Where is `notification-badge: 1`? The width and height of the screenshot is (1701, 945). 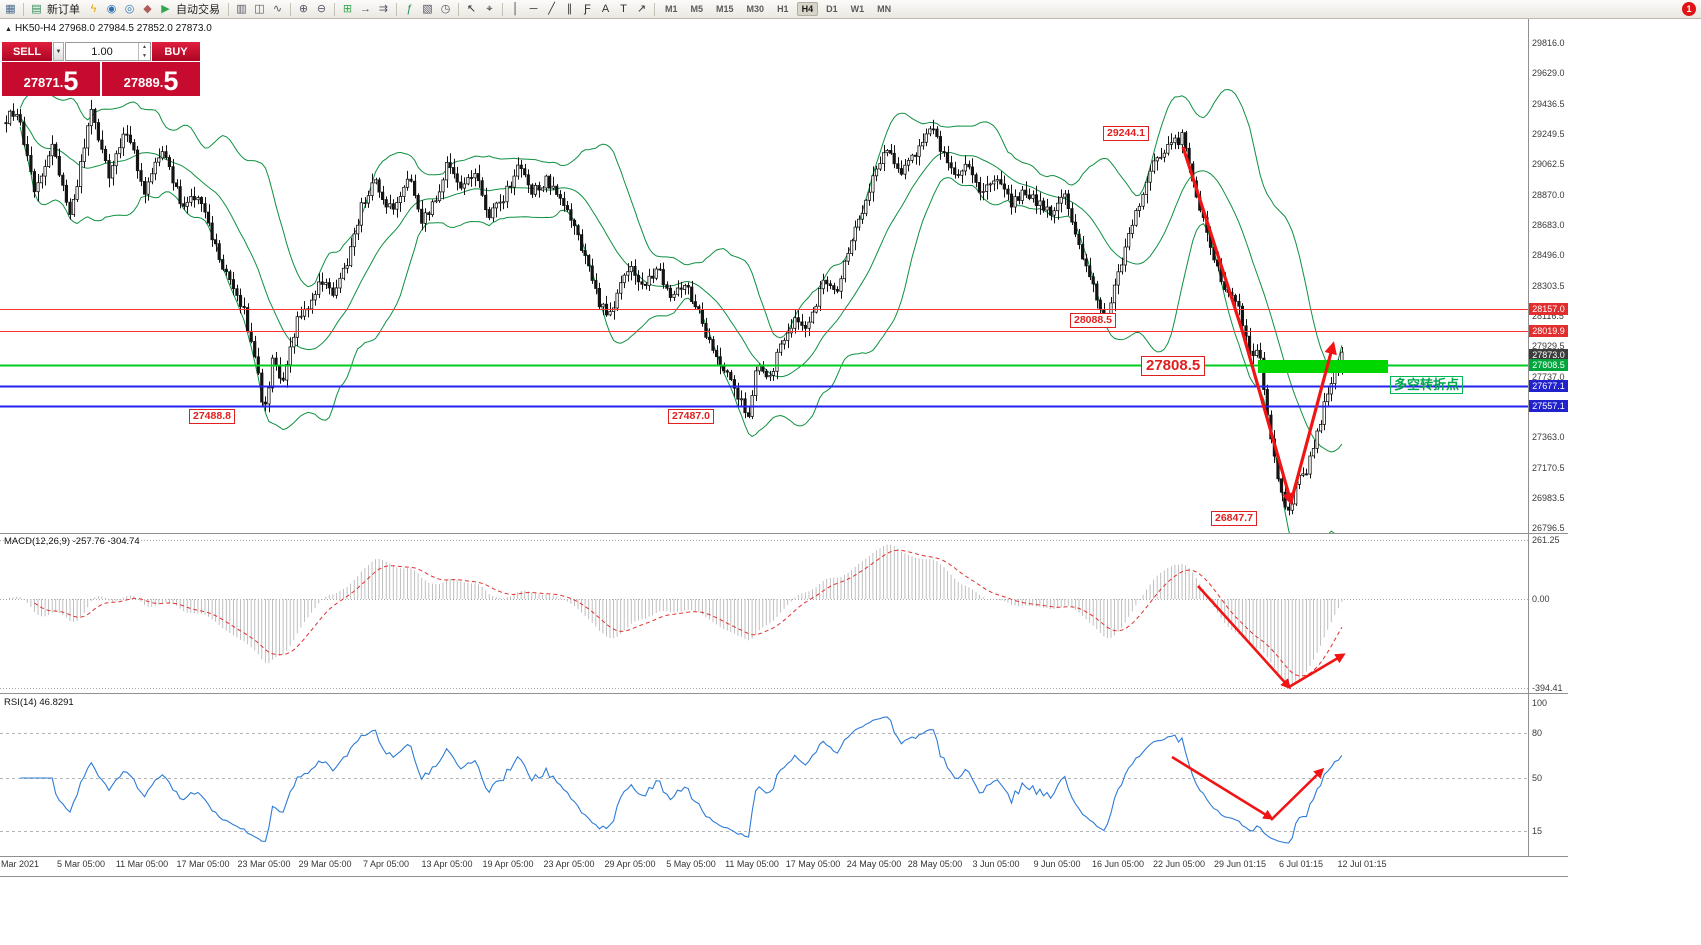 notification-badge: 1 is located at coordinates (1689, 9).